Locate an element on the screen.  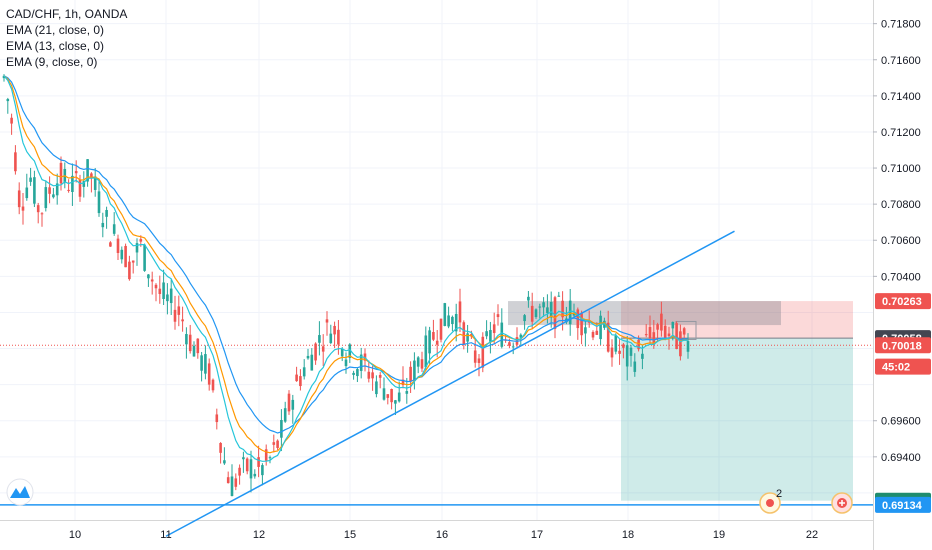
ema-9-label: EMA (9, close, 0) is located at coordinates (52, 62).